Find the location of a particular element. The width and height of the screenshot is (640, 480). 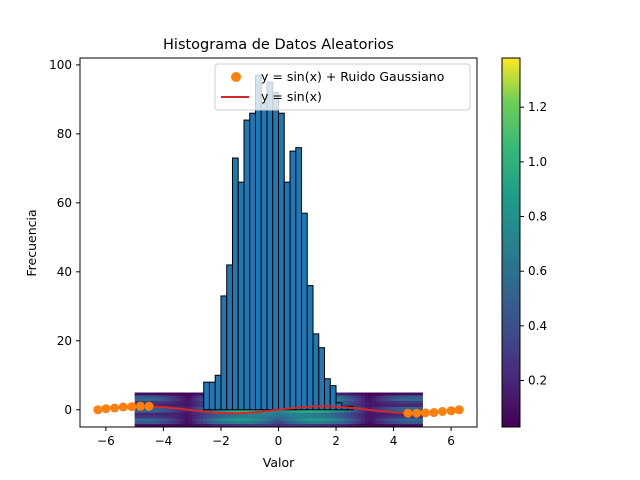

sine-line-layer is located at coordinates (278, 410).